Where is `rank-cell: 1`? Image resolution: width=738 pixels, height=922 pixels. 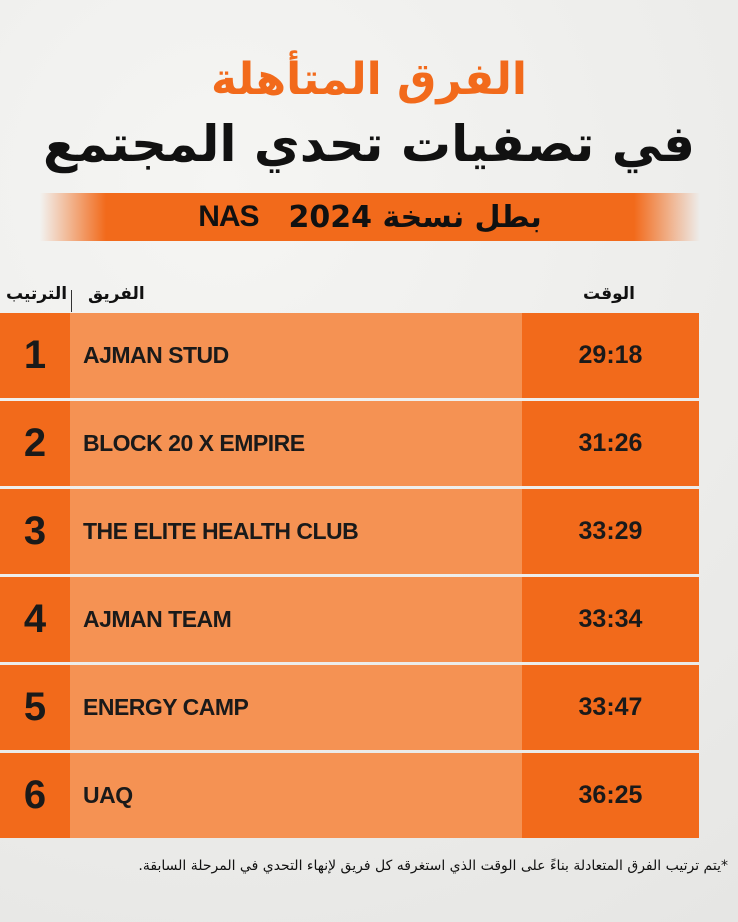
rank-cell: 1 is located at coordinates (35, 355).